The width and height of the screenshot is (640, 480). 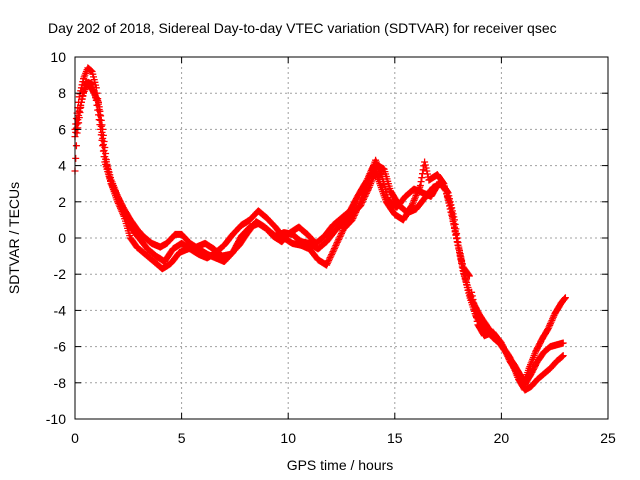 What do you see at coordinates (62, 202) in the screenshot?
I see `y-tick-label: 2` at bounding box center [62, 202].